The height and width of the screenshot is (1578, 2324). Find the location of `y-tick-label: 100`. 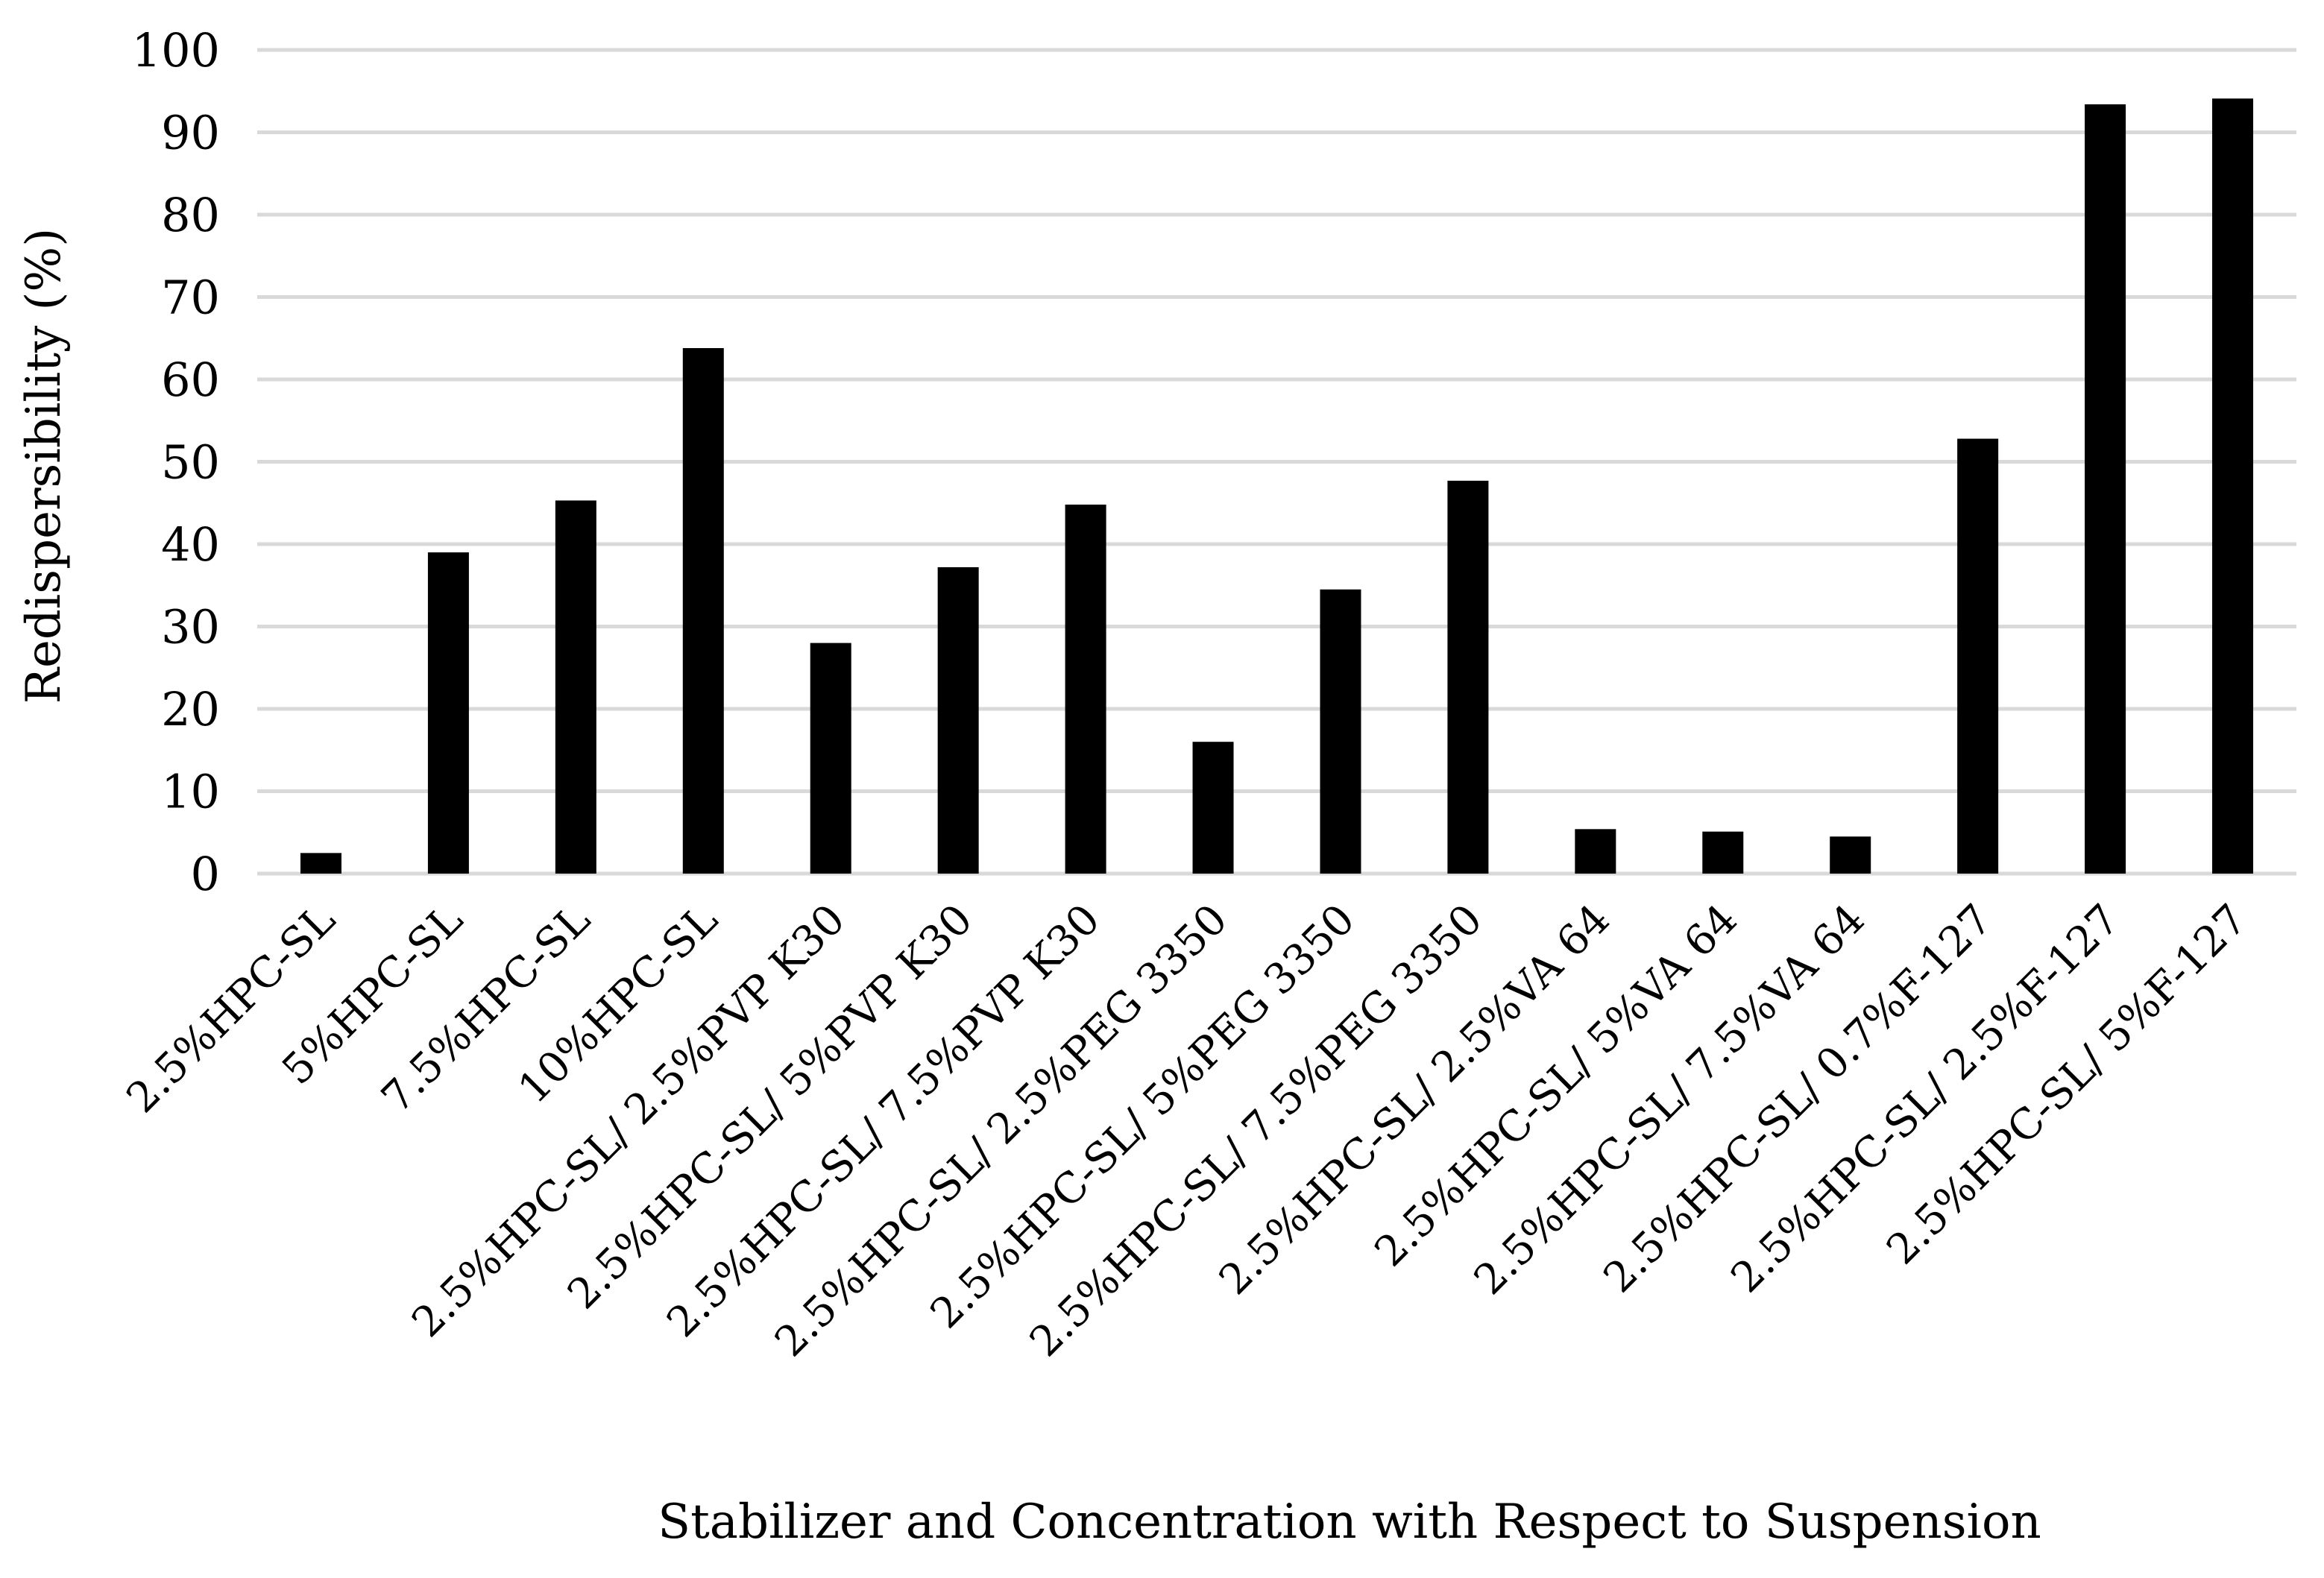

y-tick-label: 100 is located at coordinates (176, 50).